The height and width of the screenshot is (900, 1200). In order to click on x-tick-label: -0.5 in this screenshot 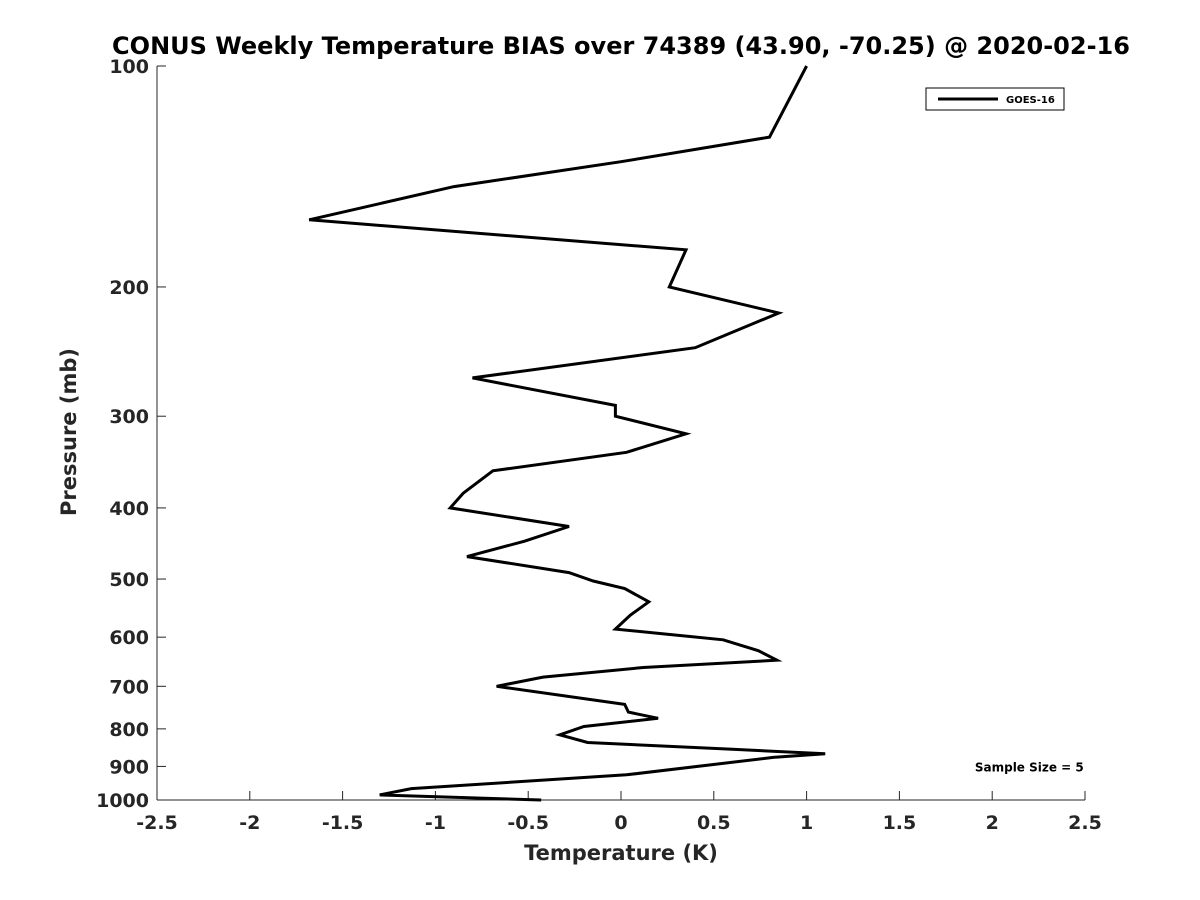, I will do `click(528, 823)`.